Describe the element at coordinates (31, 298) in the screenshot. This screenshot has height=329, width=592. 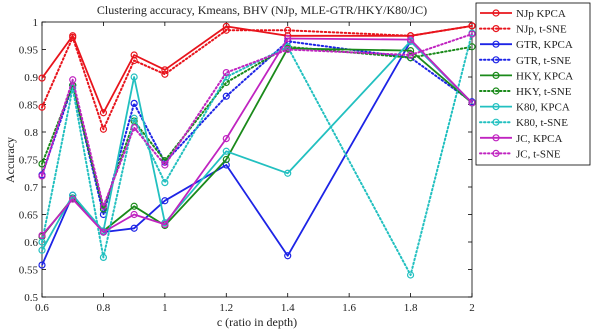
I see `y-tick-label: 0.5` at that location.